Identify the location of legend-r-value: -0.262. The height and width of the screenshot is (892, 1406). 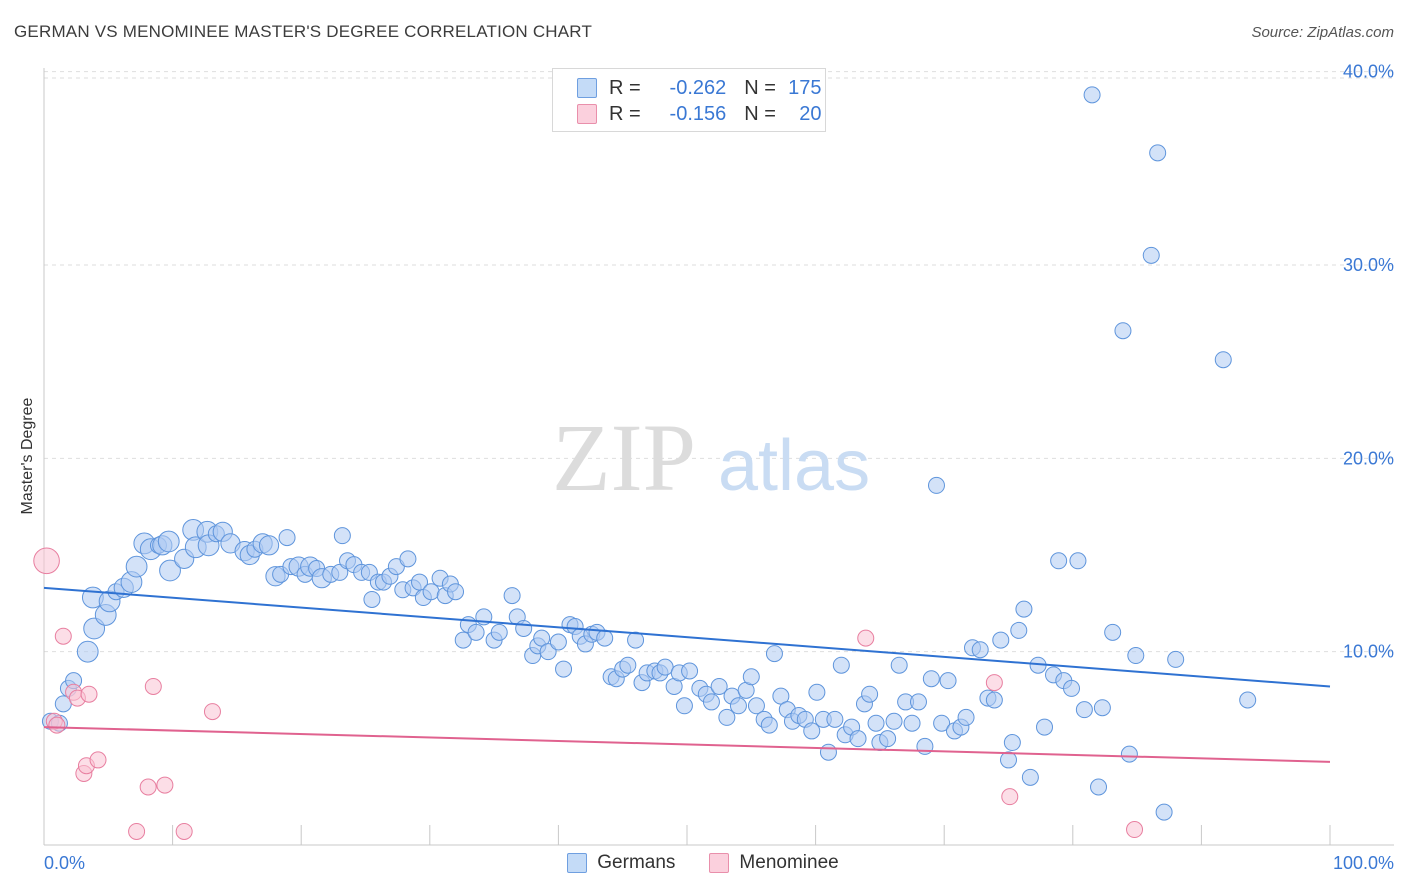
(698, 87).